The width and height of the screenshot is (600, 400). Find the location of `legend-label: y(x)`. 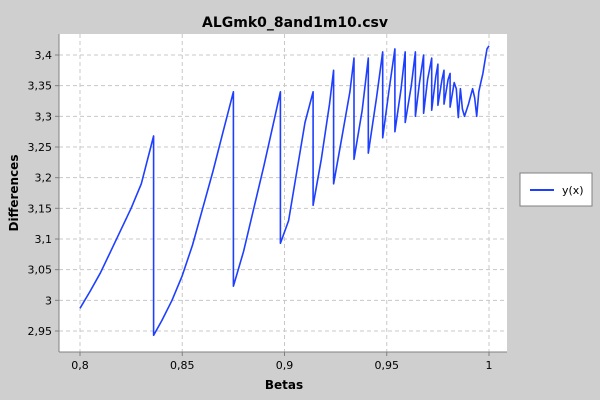

legend-label: y(x) is located at coordinates (573, 190).